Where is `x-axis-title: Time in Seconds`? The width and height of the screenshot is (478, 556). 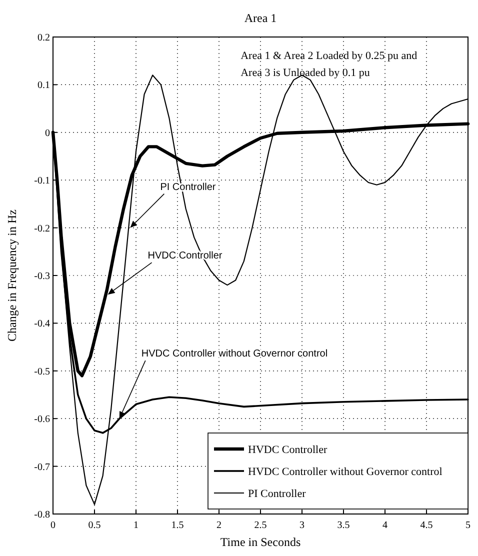 x-axis-title: Time in Seconds is located at coordinates (260, 542).